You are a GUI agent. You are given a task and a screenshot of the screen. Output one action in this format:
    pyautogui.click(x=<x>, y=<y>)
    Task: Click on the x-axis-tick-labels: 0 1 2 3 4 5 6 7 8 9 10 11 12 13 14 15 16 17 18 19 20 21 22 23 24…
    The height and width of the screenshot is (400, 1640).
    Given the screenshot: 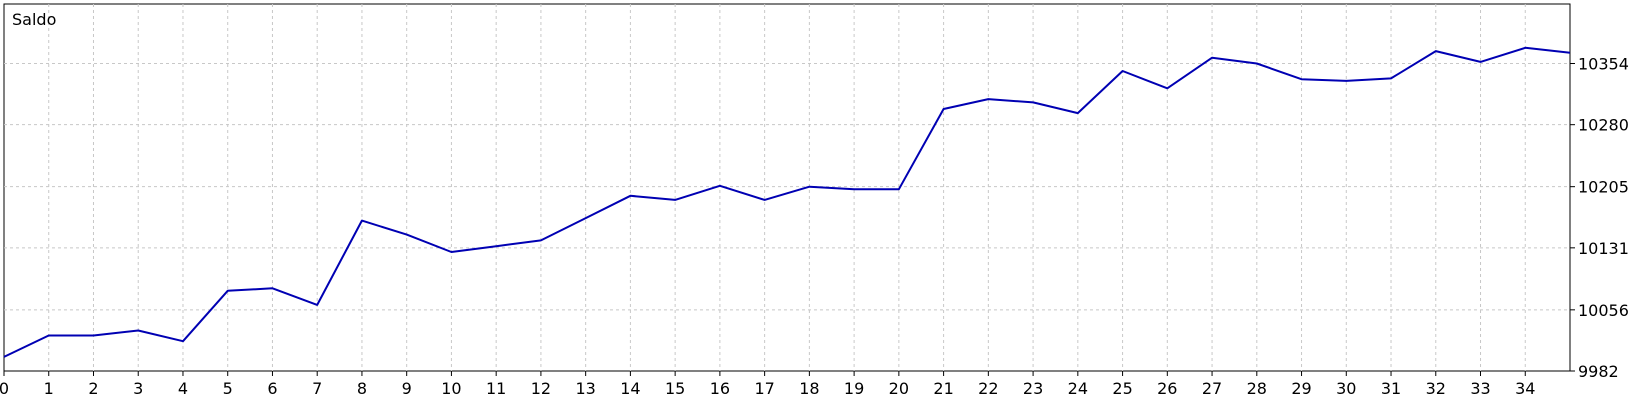 What is the action you would take?
    pyautogui.click(x=767, y=388)
    